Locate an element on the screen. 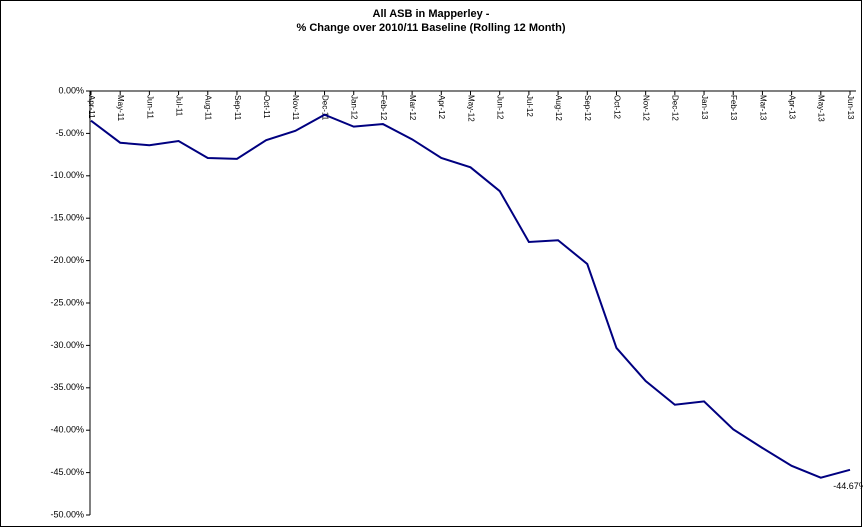 This screenshot has width=863, height=528. x-tick-label: Sep-11 is located at coordinates (237, 108).